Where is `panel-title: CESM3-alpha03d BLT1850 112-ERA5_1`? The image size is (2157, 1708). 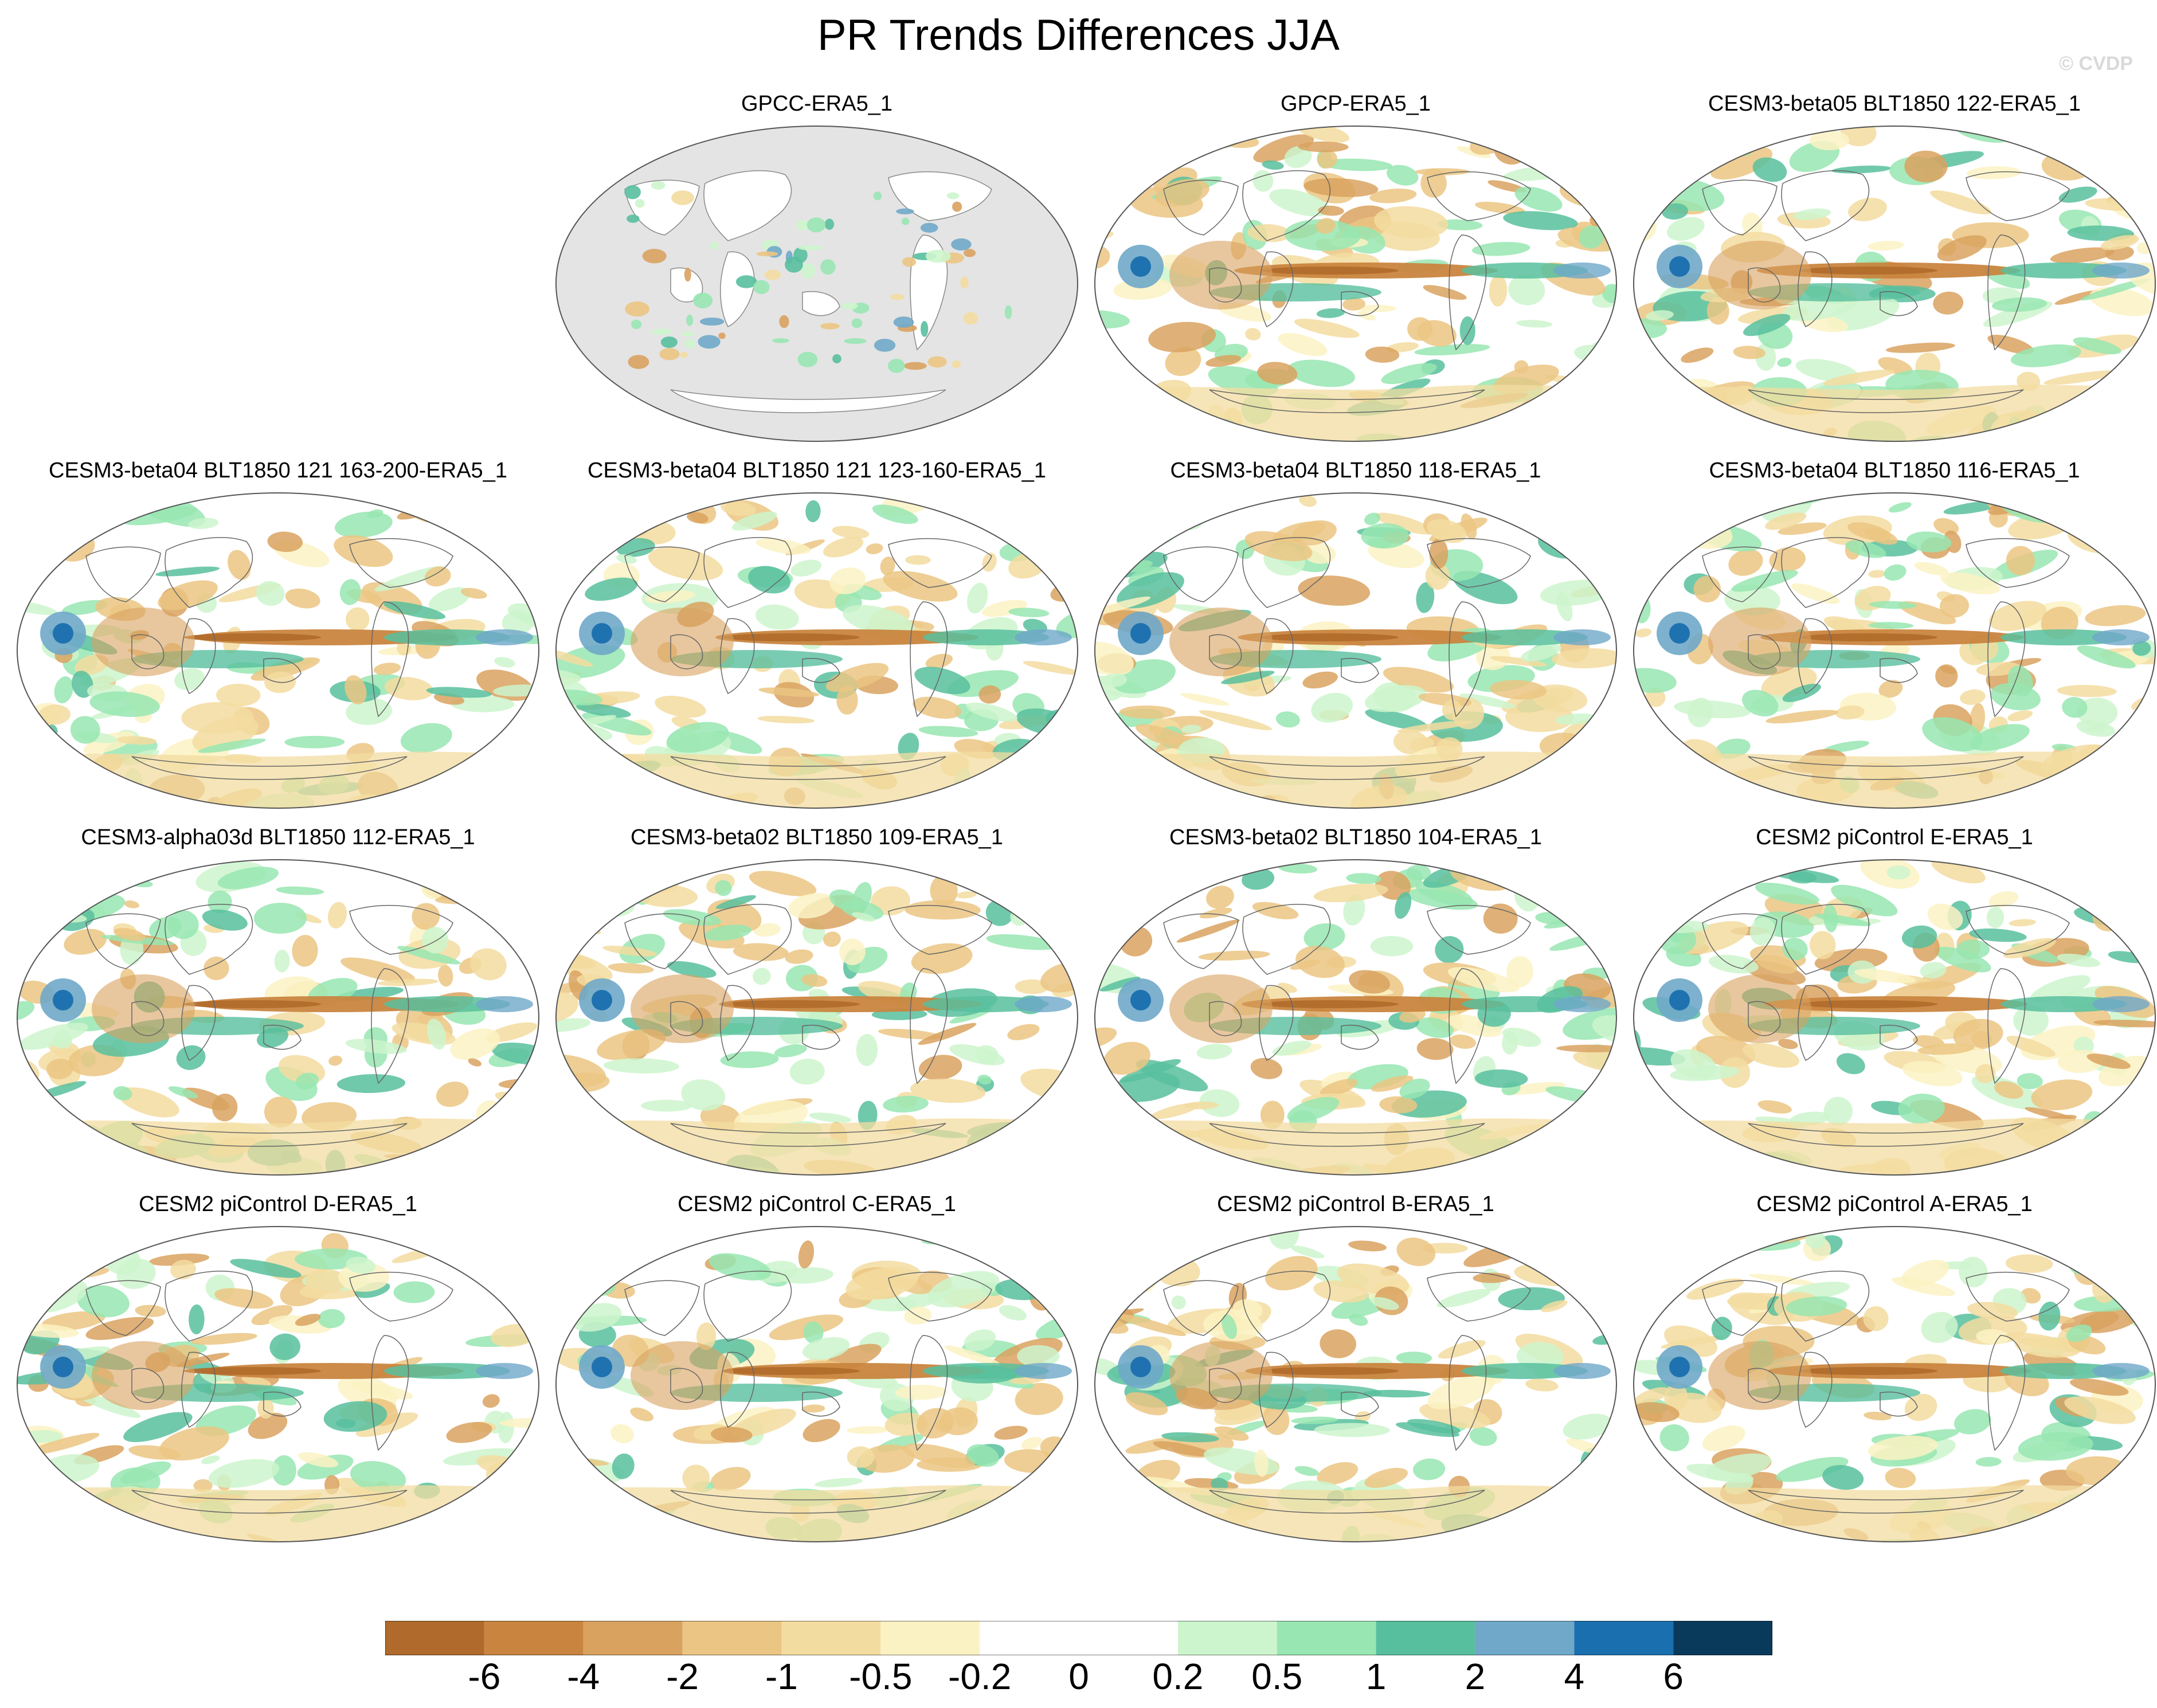 panel-title: CESM3-alpha03d BLT1850 112-ERA5_1 is located at coordinates (278, 837).